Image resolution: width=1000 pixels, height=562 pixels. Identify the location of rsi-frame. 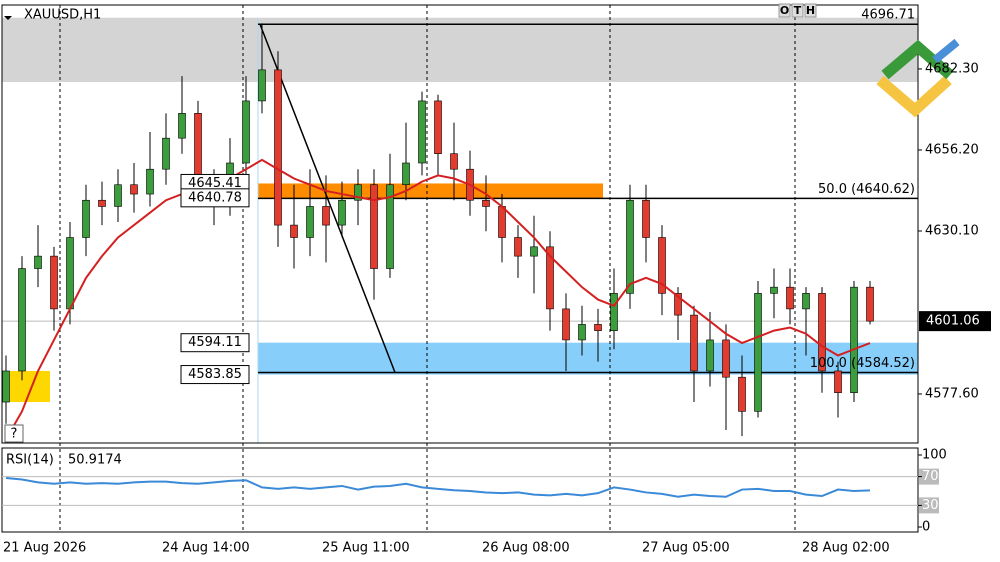
(460, 490).